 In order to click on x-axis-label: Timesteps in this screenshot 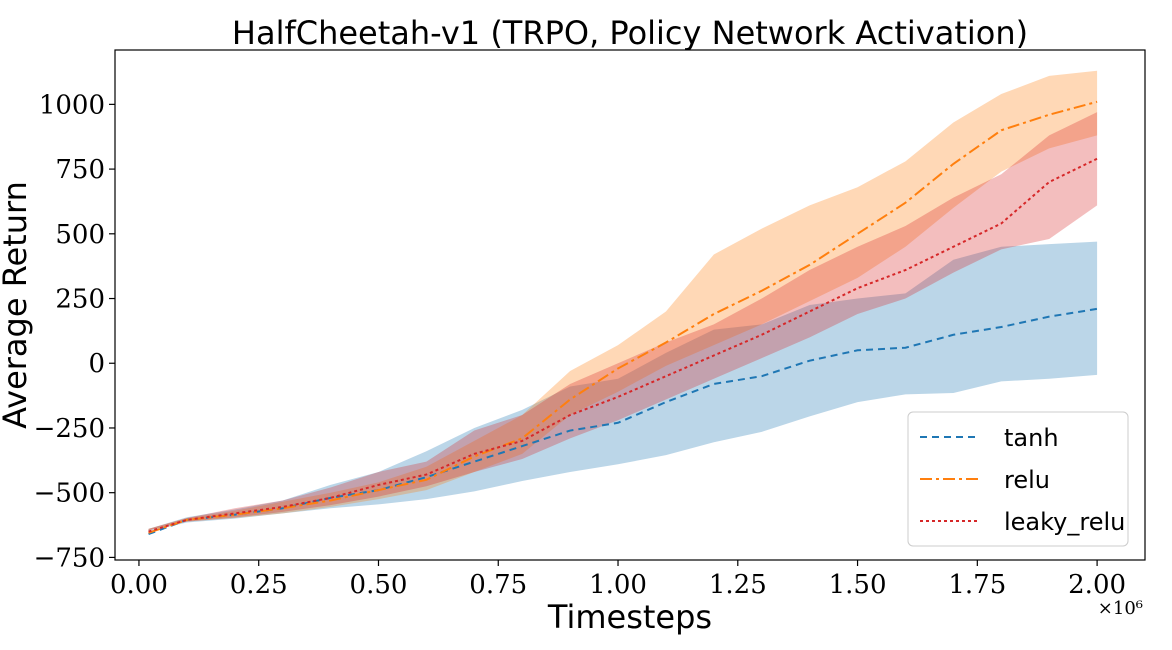, I will do `click(629, 617)`.